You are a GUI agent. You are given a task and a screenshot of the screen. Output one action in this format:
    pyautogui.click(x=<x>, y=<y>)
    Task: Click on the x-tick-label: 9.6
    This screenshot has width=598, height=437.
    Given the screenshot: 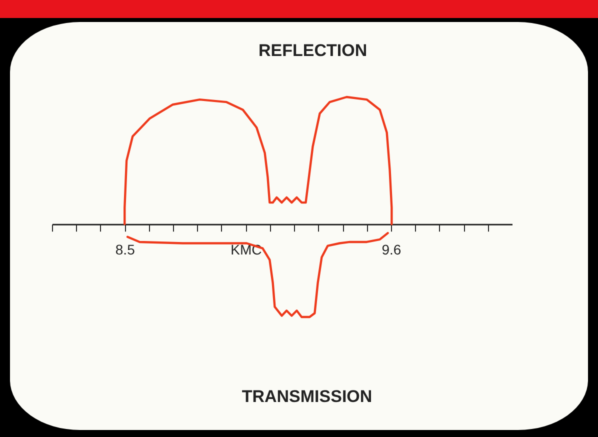 What is the action you would take?
    pyautogui.click(x=392, y=250)
    